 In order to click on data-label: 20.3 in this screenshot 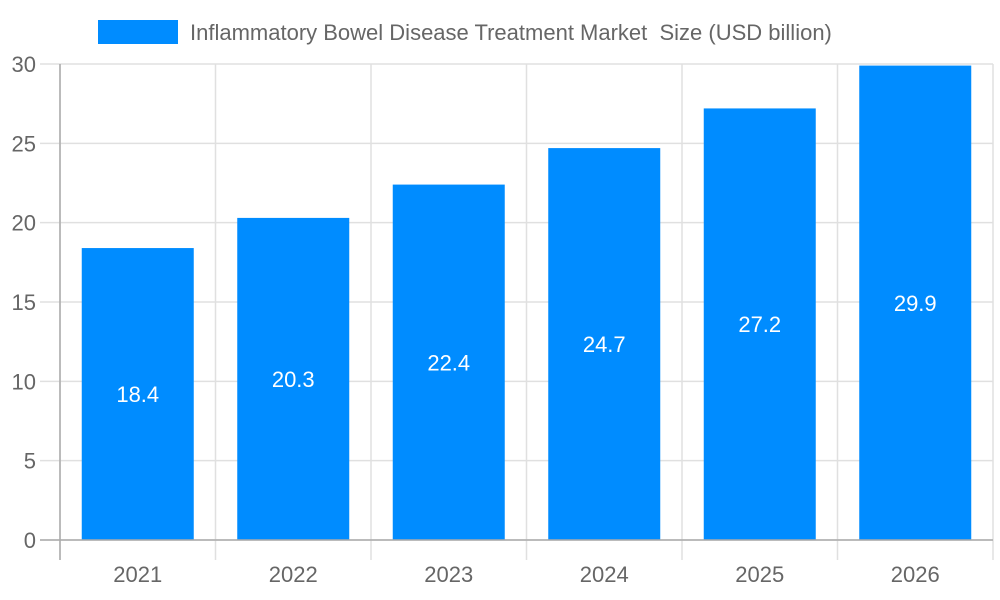, I will do `click(293, 379)`.